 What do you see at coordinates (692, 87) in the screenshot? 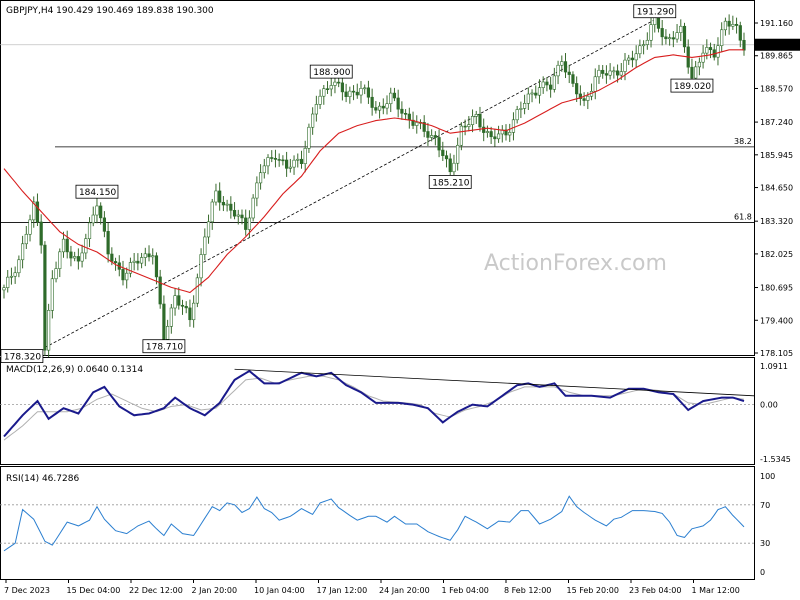
I see `price-label: 189.020` at bounding box center [692, 87].